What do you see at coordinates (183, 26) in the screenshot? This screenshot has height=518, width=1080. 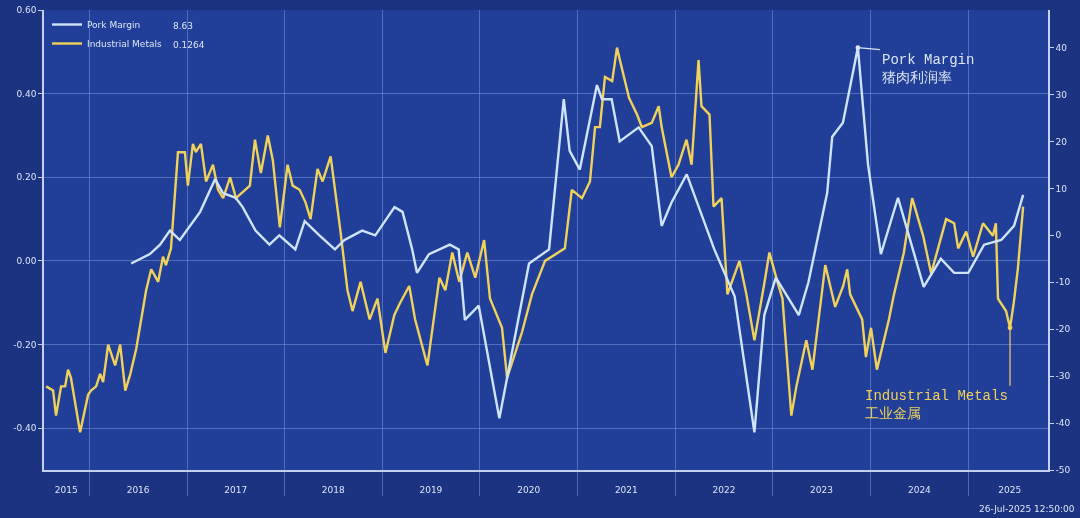 I see `annotation: 8.63` at bounding box center [183, 26].